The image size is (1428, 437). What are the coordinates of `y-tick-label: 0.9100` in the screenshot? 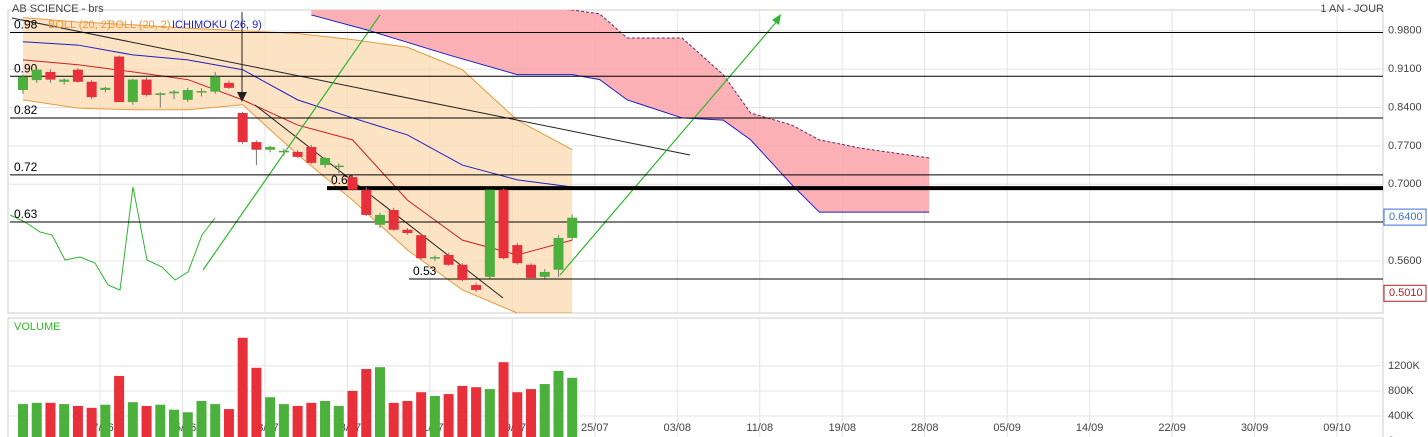 It's located at (1405, 69).